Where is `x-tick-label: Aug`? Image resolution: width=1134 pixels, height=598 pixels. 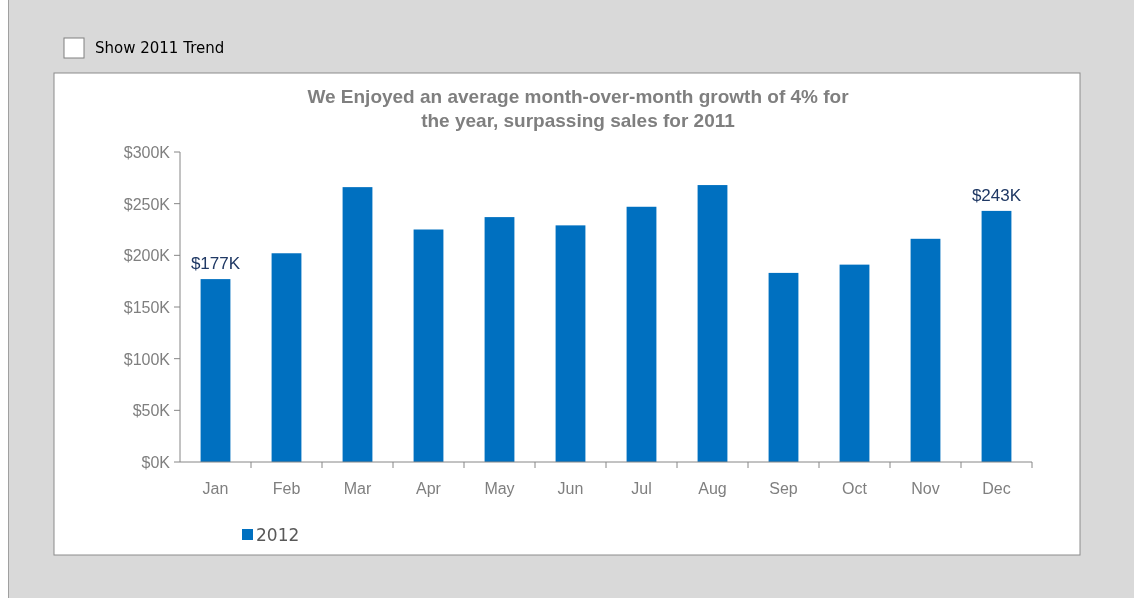 x-tick-label: Aug is located at coordinates (712, 488).